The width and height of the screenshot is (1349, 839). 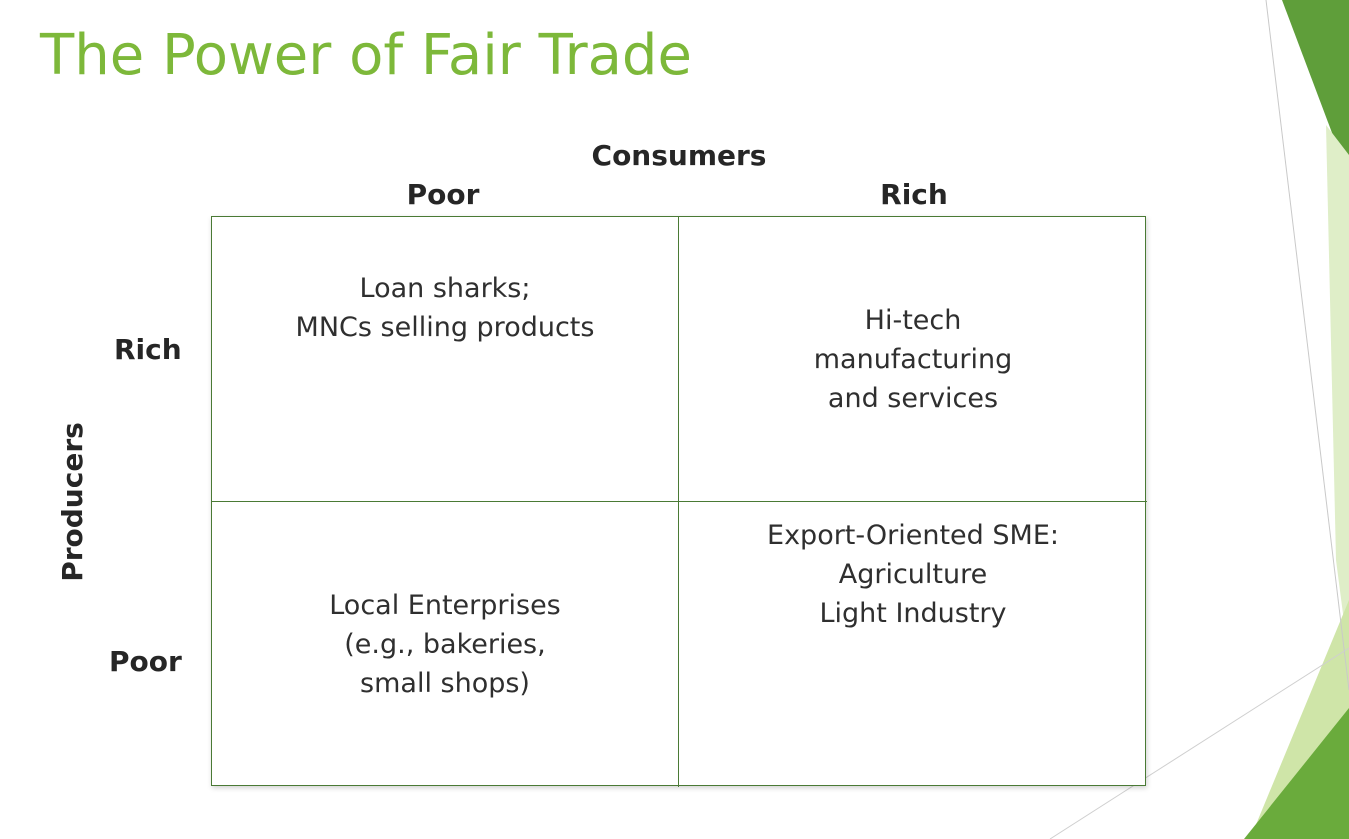 What do you see at coordinates (443, 194) in the screenshot?
I see `column-header-poor: Poor` at bounding box center [443, 194].